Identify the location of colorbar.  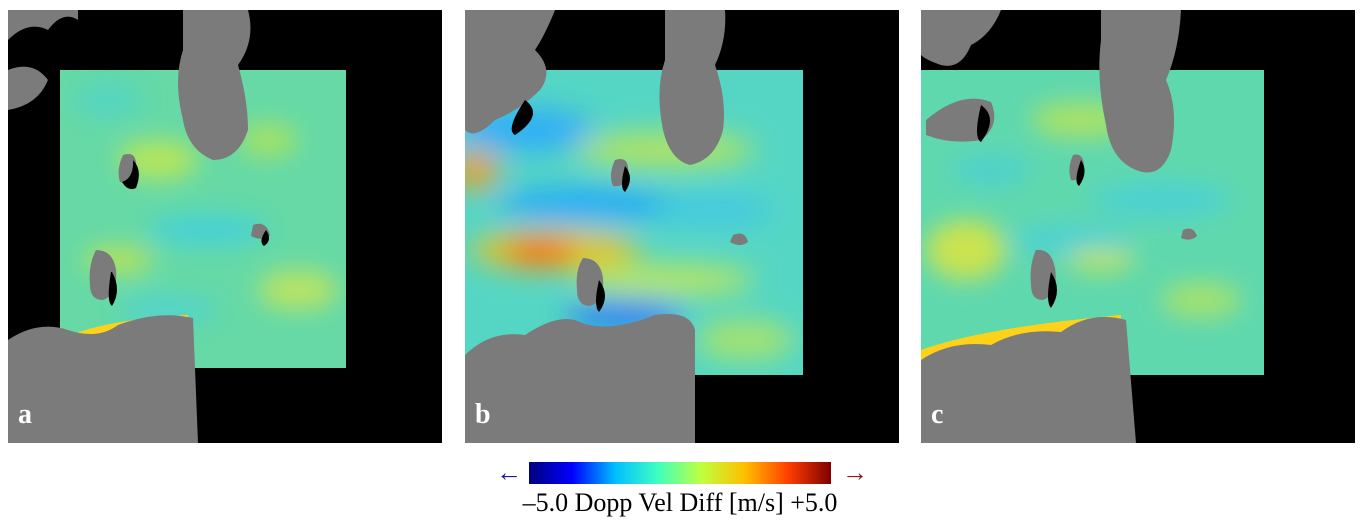
(680, 473).